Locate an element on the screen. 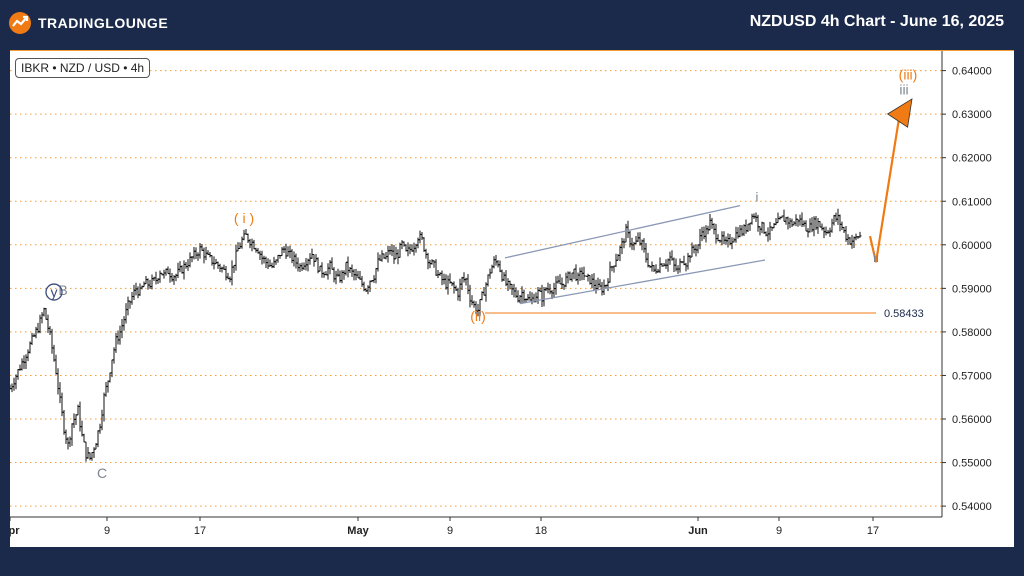 The width and height of the screenshot is (1024, 576). channel-lower-line is located at coordinates (642, 282).